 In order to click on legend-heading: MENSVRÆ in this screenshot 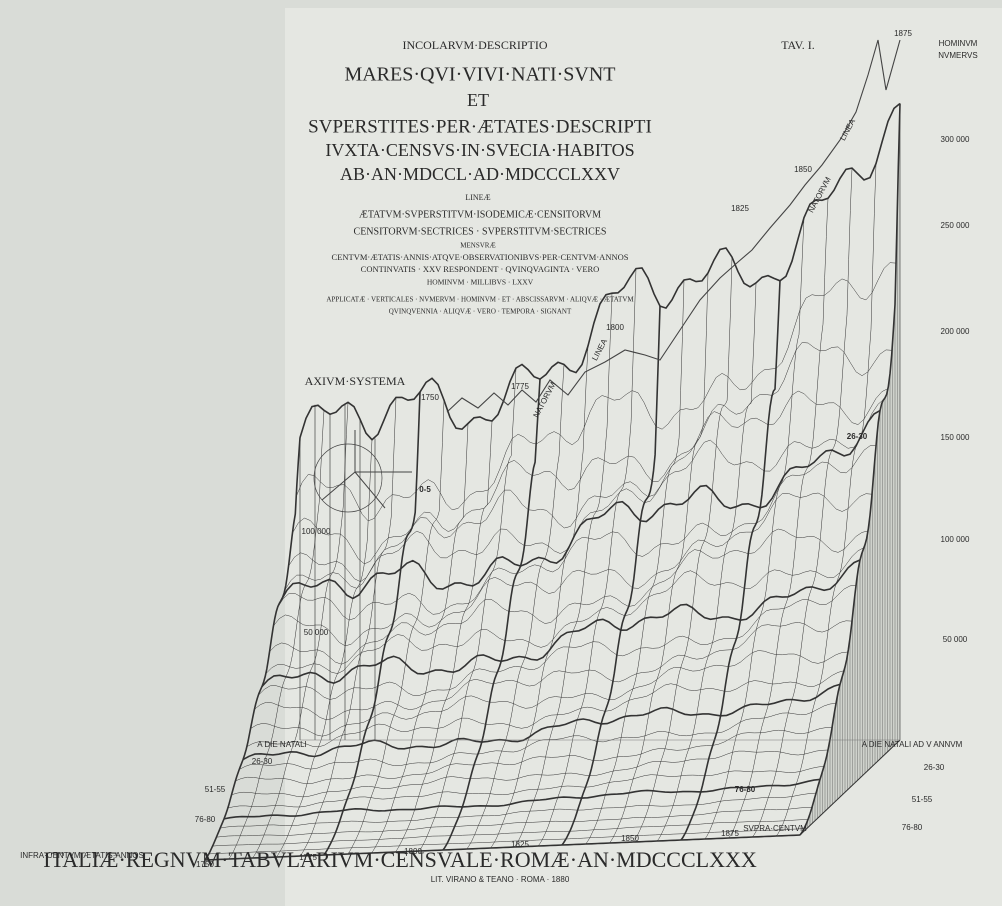, I will do `click(477, 246)`.